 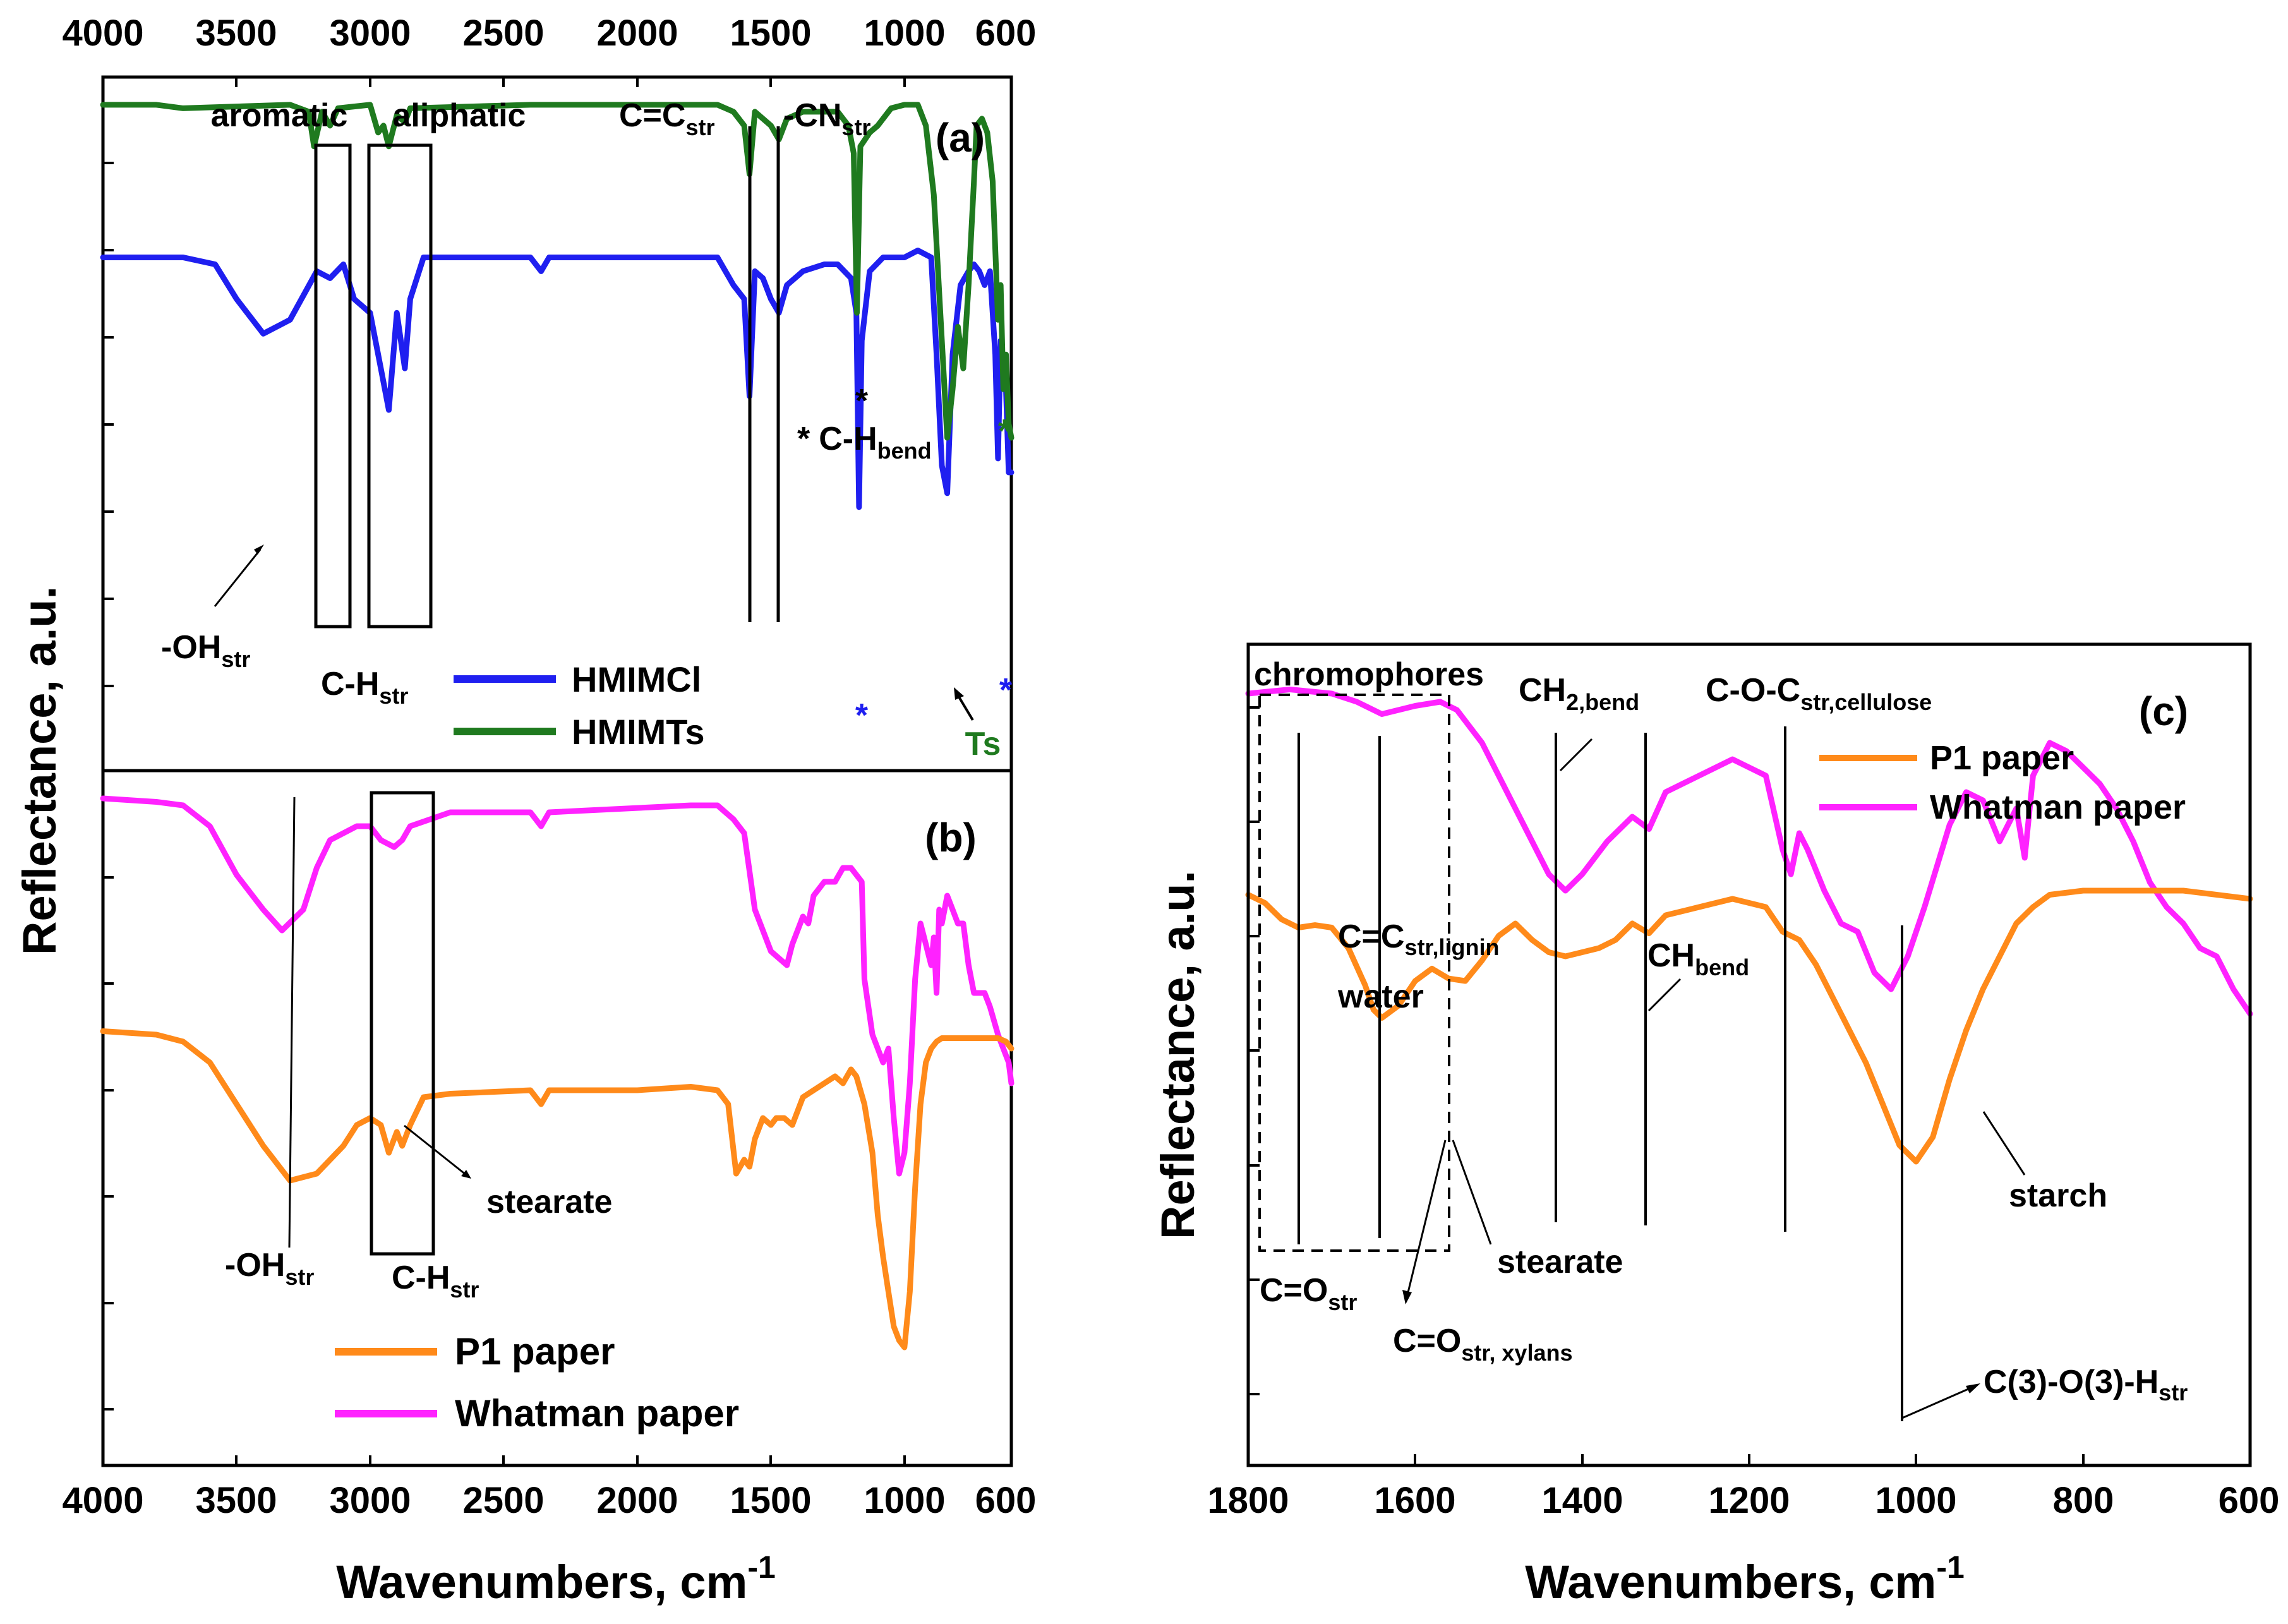 What do you see at coordinates (2058, 807) in the screenshot?
I see `legend-label-whatman-c: Whatman paper` at bounding box center [2058, 807].